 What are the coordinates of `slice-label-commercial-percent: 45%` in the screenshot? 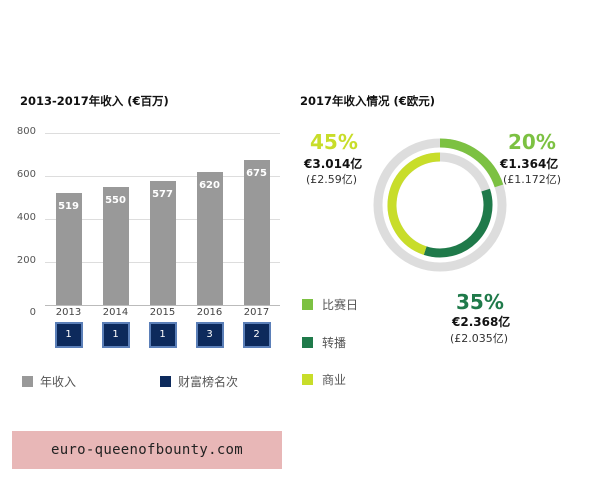 It's located at (334, 142).